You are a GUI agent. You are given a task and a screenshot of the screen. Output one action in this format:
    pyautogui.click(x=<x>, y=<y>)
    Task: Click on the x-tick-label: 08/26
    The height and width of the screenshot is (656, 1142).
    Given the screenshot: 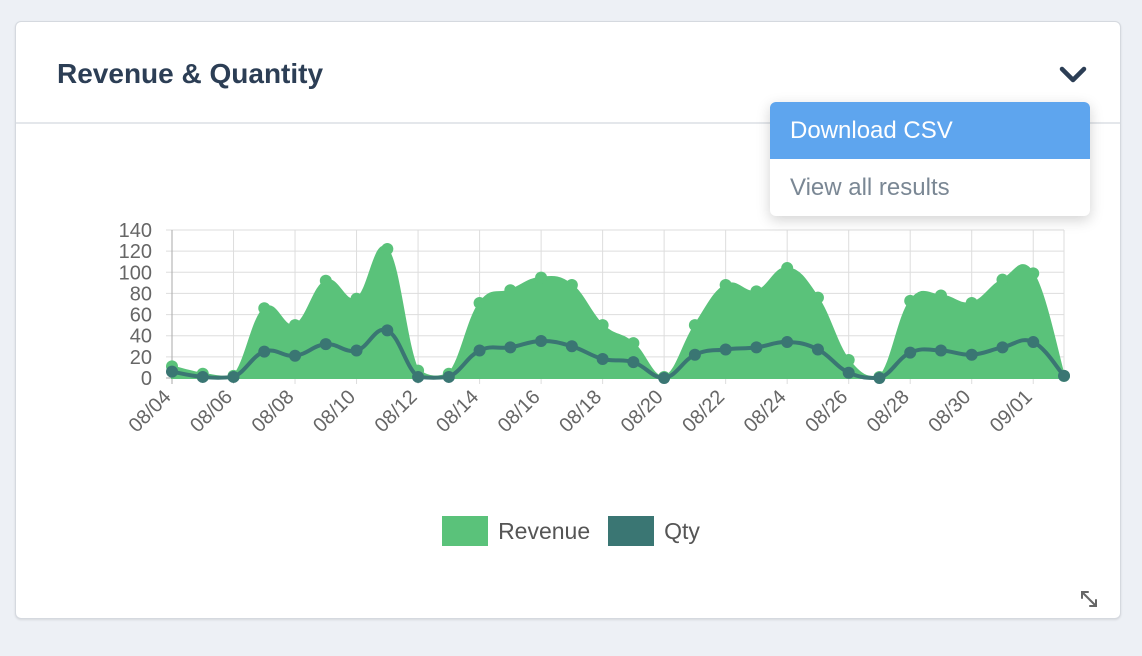 What is the action you would take?
    pyautogui.click(x=826, y=411)
    